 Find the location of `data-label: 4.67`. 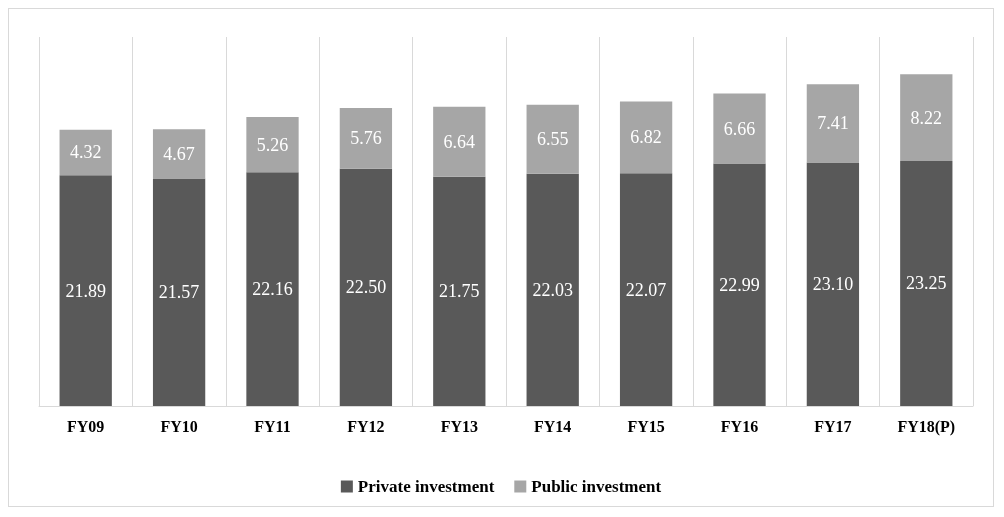

data-label: 4.67 is located at coordinates (179, 153).